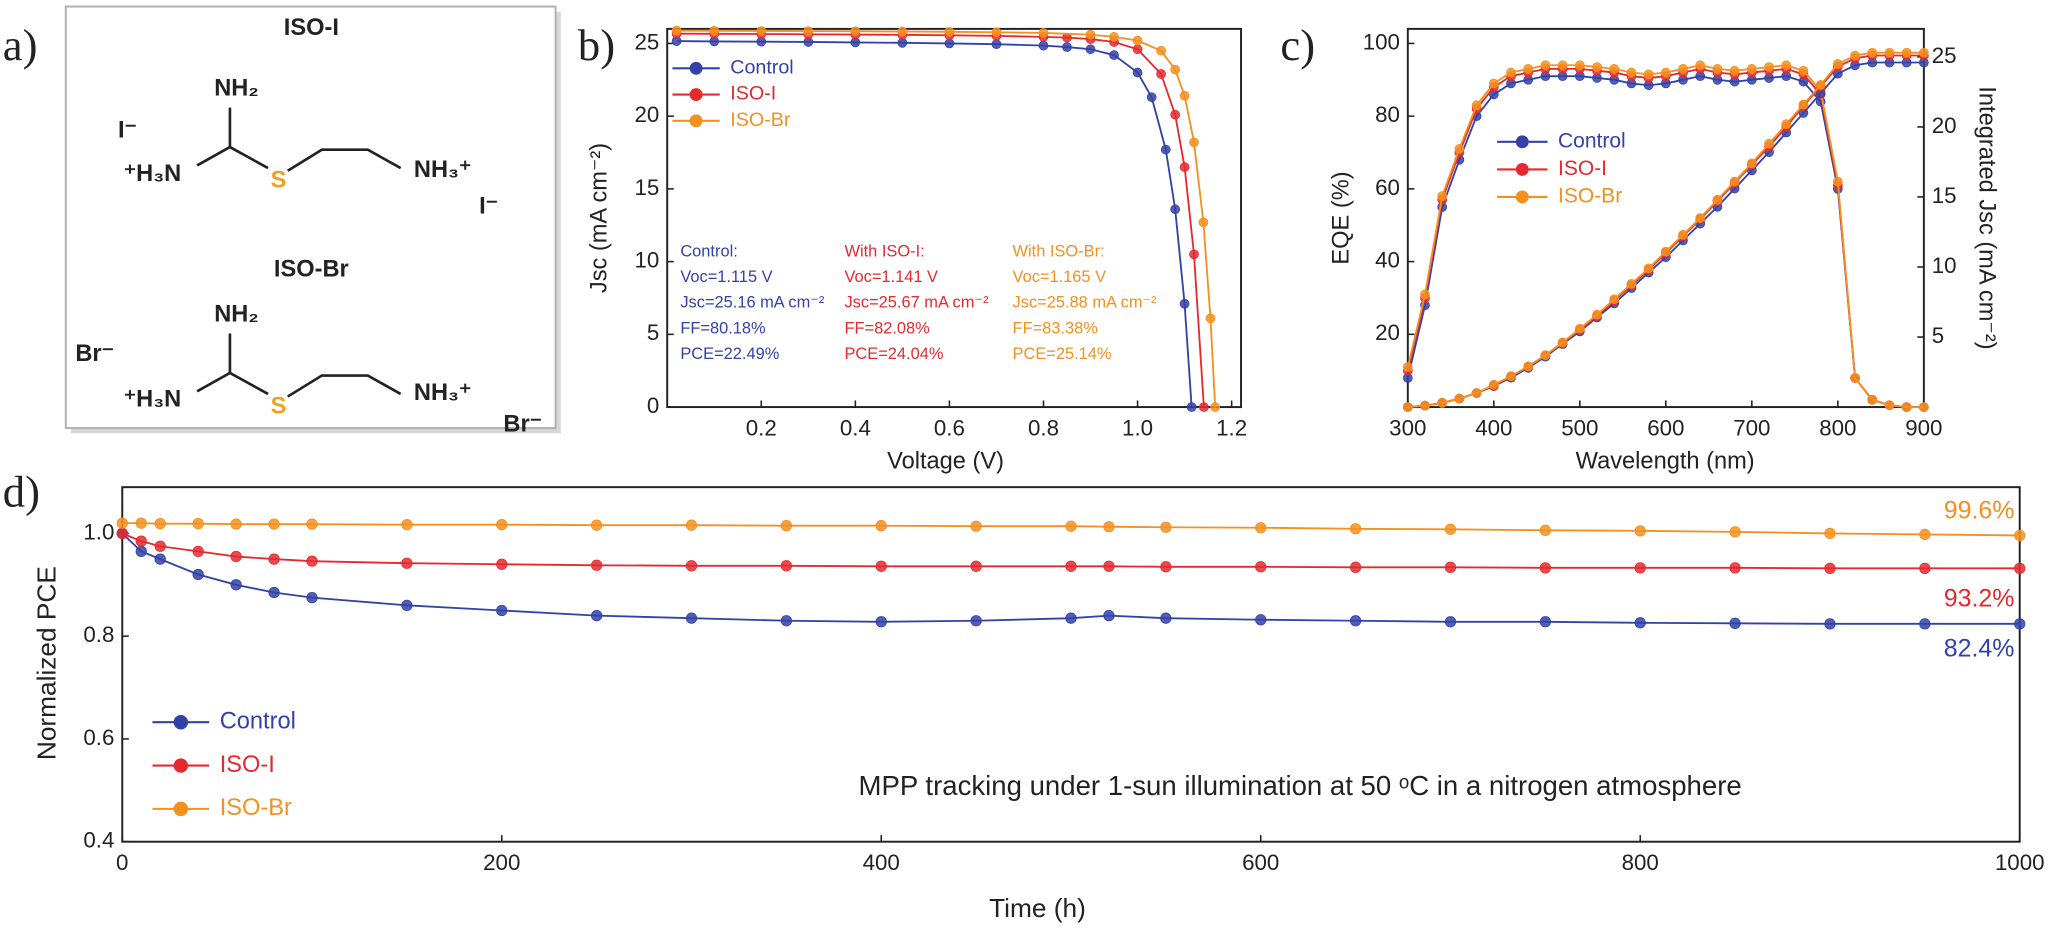  I want to click on annotation: Voc=1.115 V, so click(726, 277).